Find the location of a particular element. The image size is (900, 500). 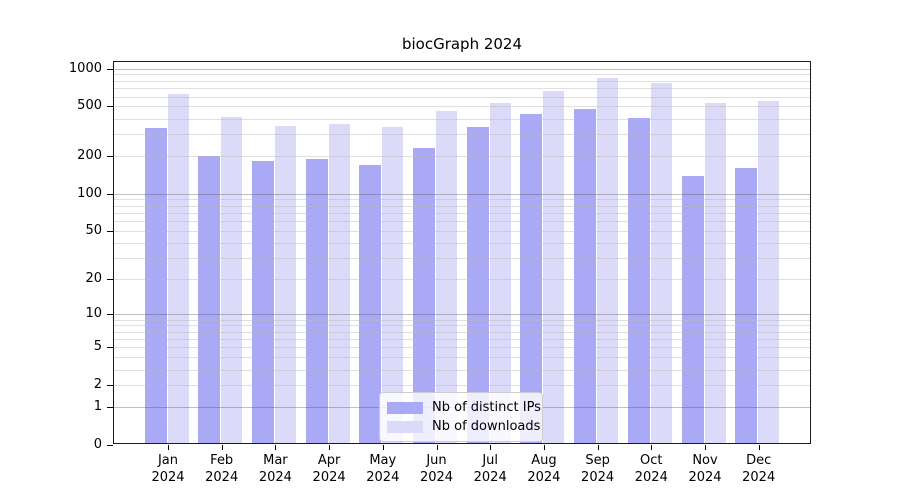

x-tick-label: Aug 2024 is located at coordinates (544, 469).